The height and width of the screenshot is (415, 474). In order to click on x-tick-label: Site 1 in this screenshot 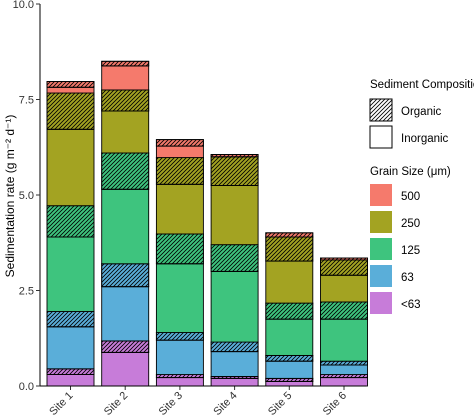, I will do `click(61, 402)`.